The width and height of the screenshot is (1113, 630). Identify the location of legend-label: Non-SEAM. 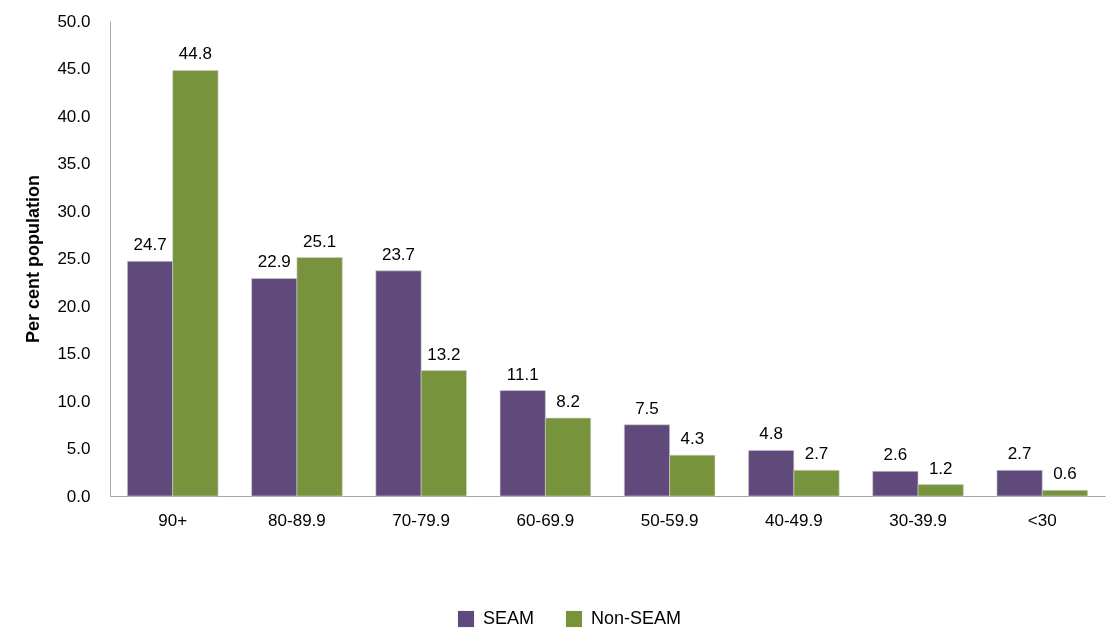
(636, 618).